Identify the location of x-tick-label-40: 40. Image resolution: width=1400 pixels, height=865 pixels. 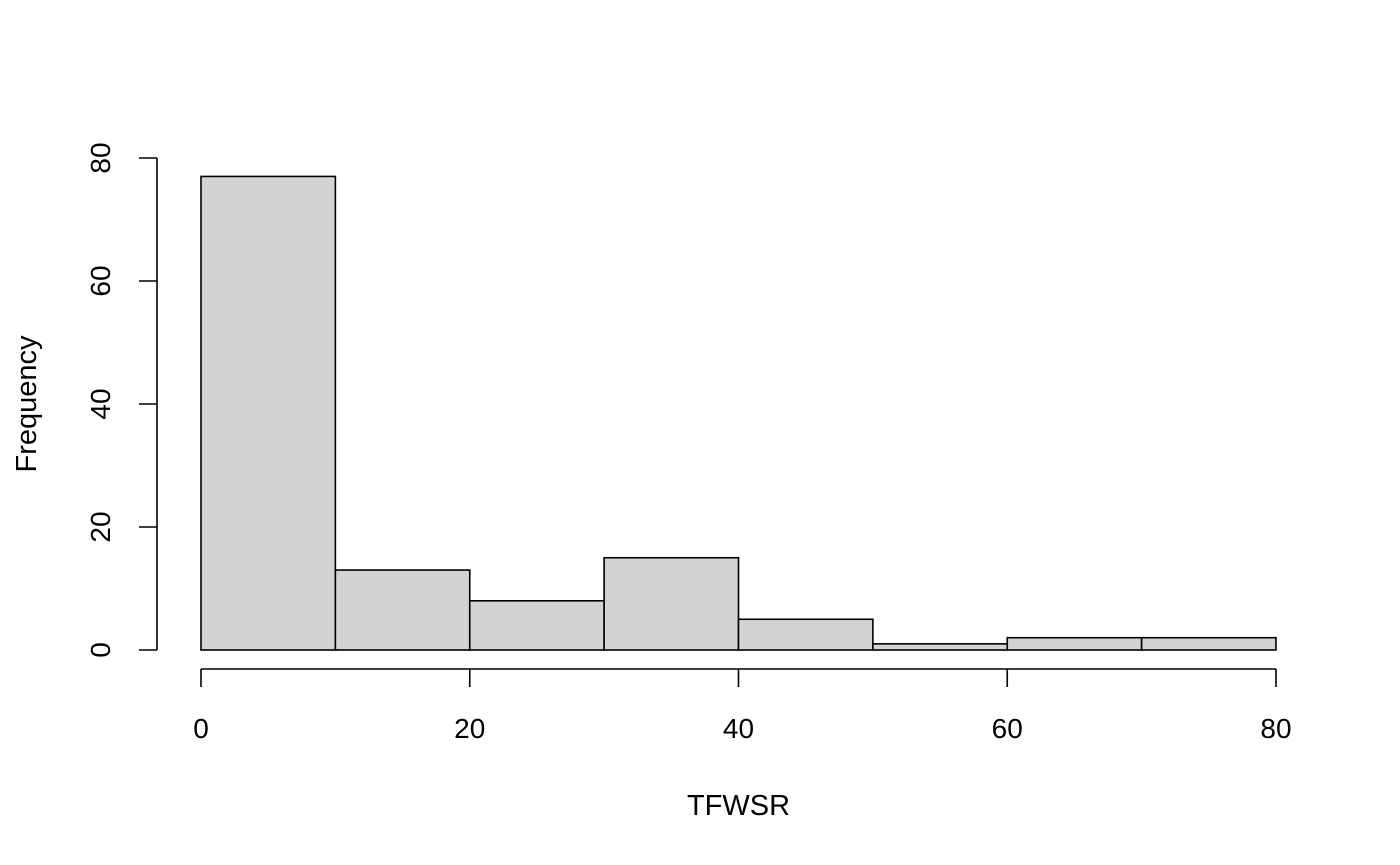
(738, 728).